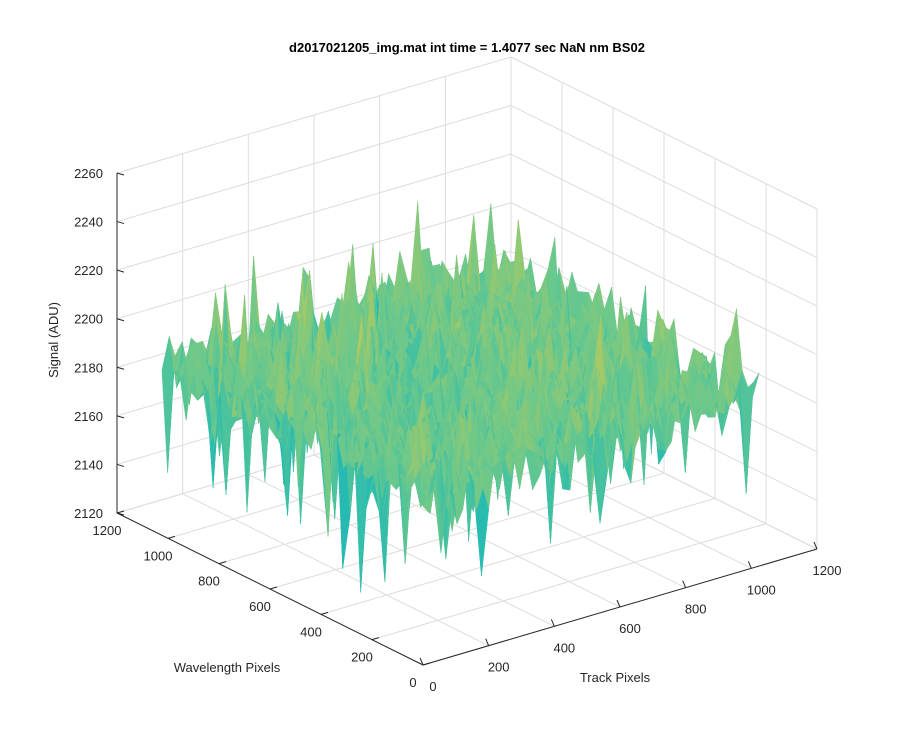 This screenshot has width=900, height=750. What do you see at coordinates (564, 647) in the screenshot?
I see `x-tick-label: 400` at bounding box center [564, 647].